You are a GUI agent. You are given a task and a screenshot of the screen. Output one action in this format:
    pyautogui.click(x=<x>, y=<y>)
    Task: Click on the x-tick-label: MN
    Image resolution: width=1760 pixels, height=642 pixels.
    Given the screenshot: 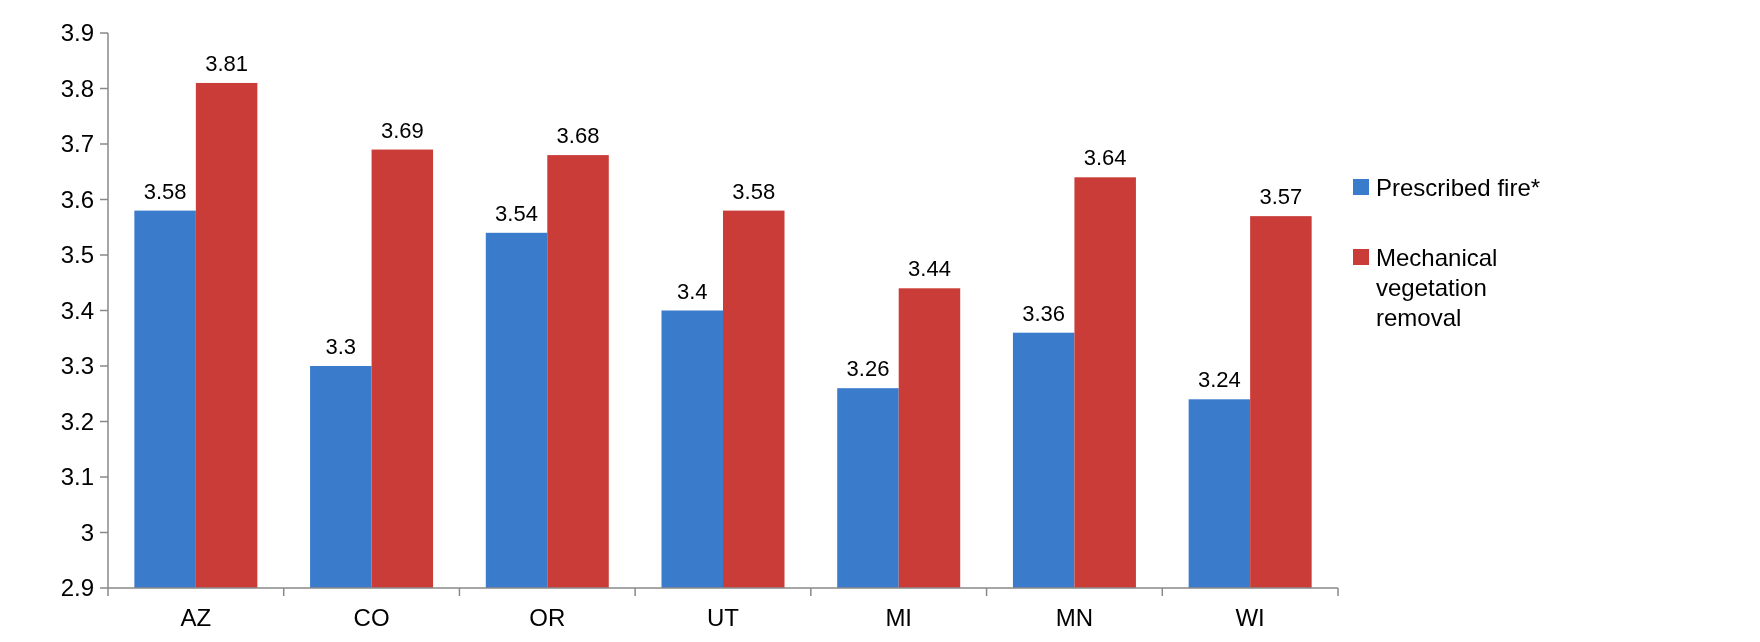 What is the action you would take?
    pyautogui.click(x=1074, y=617)
    